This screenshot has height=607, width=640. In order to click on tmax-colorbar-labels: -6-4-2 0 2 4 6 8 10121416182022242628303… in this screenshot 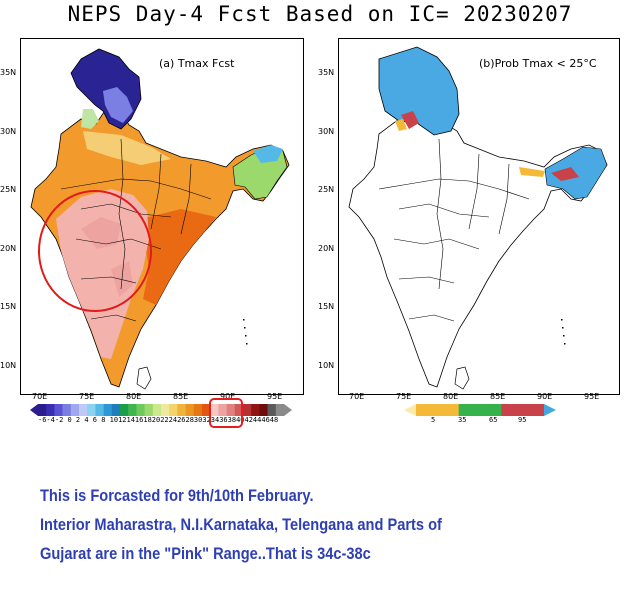, I will do `click(158, 420)`.